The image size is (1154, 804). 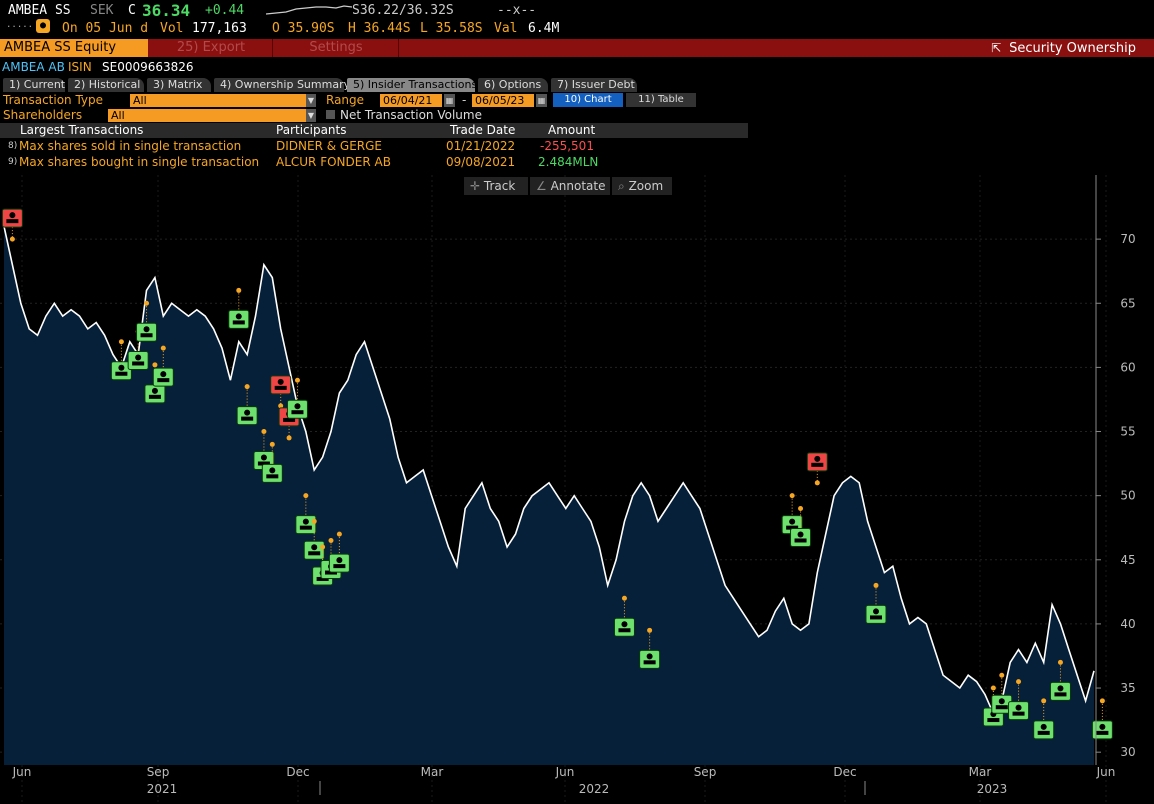 What do you see at coordinates (483, 130) in the screenshot?
I see `col-trade-date: Trade Date` at bounding box center [483, 130].